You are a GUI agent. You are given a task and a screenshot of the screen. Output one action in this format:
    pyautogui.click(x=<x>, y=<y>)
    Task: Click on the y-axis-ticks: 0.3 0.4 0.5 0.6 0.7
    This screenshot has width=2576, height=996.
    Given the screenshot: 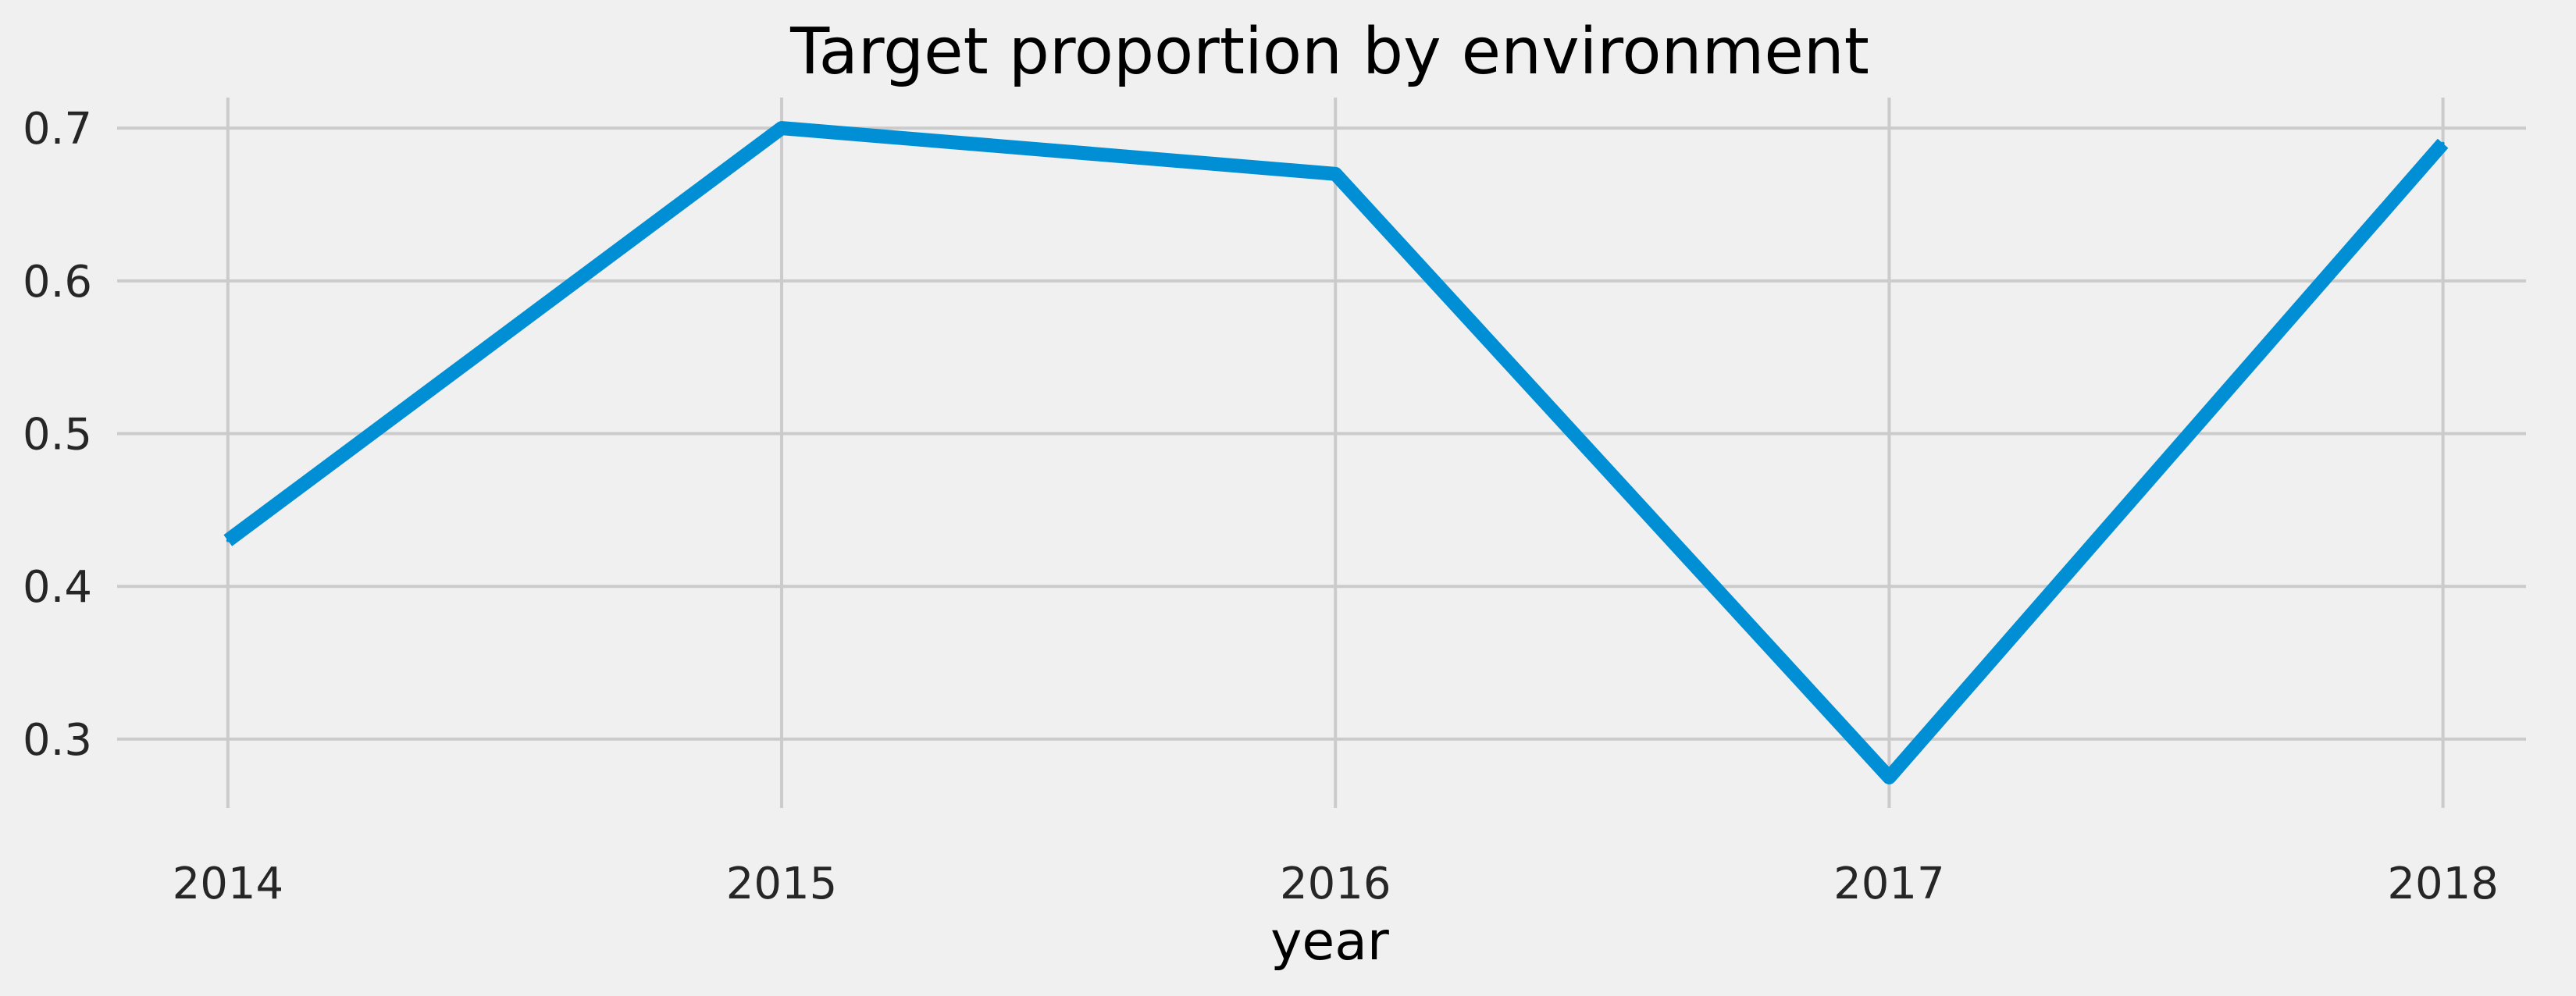 What is the action you would take?
    pyautogui.click(x=57, y=435)
    